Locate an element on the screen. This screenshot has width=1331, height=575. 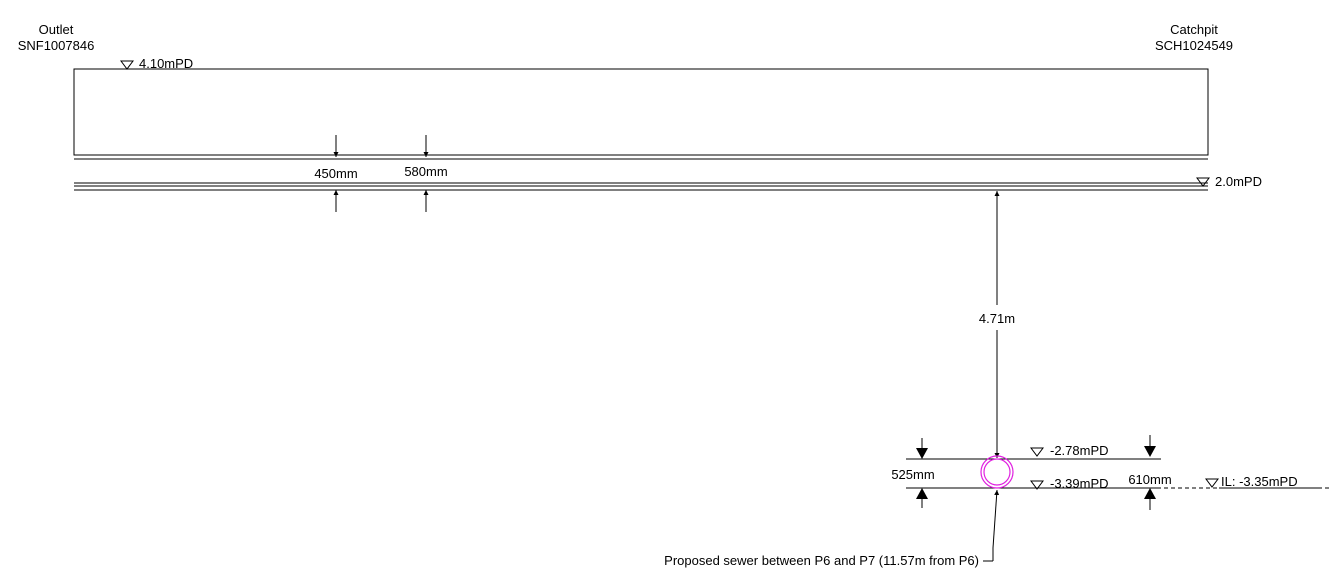
sewer-pipe-inner is located at coordinates (997, 472).